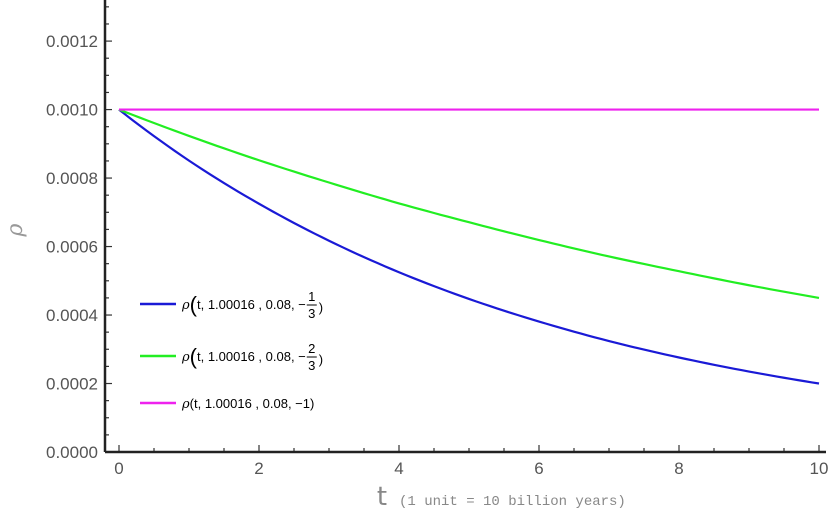 The image size is (830, 517). I want to click on y-tick-label: 0.0006, so click(72, 247).